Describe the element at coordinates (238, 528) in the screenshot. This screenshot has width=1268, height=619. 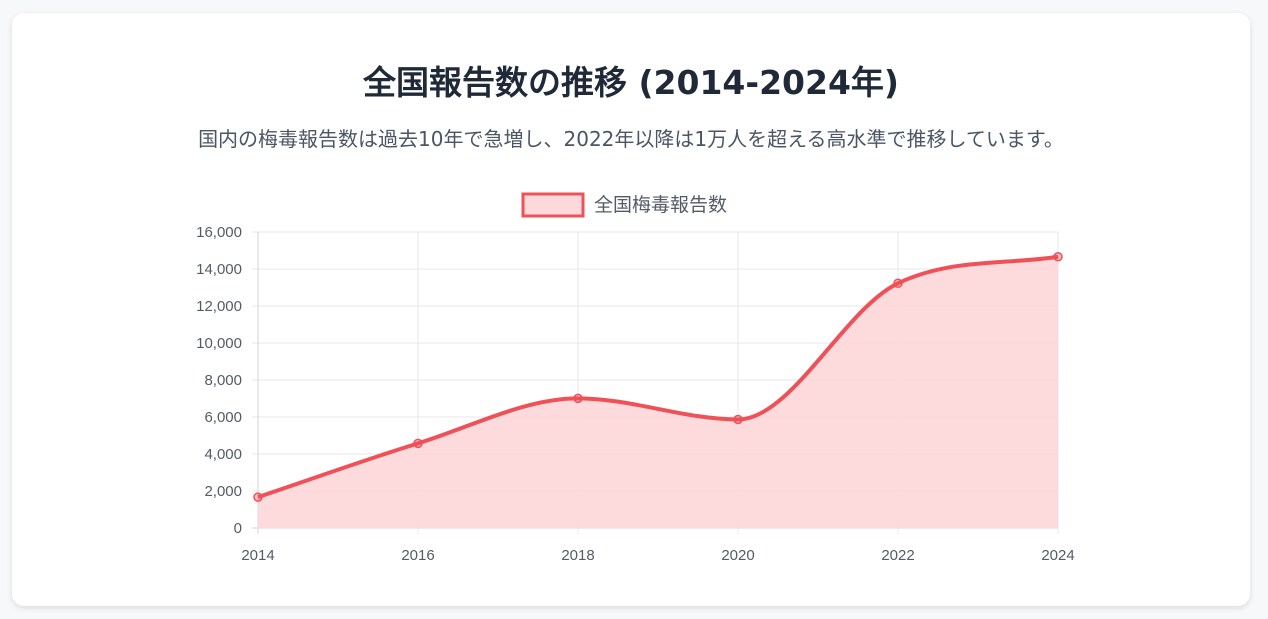
I see `y-tick-label: 0` at that location.